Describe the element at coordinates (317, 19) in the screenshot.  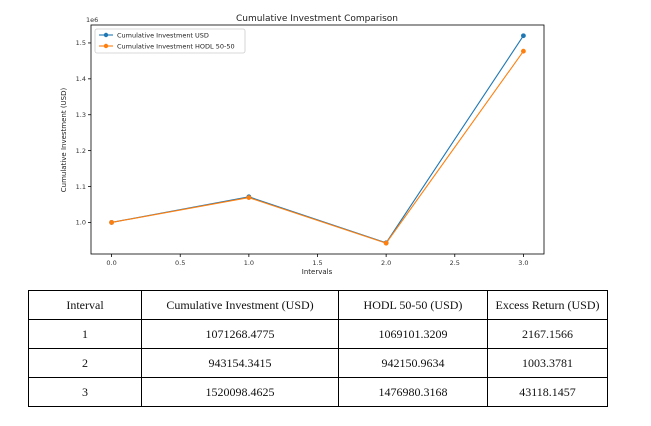
I see `chart-title: Cumulative Investment Comparison` at that location.